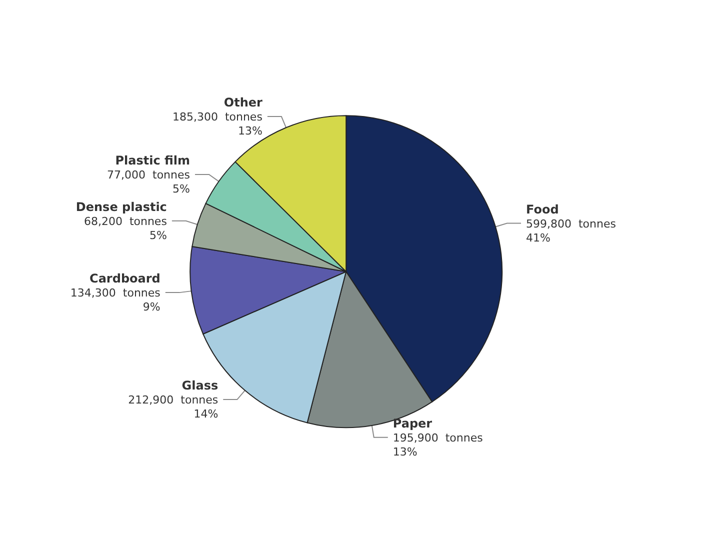  I want to click on slice-label: Paper, so click(412, 423).